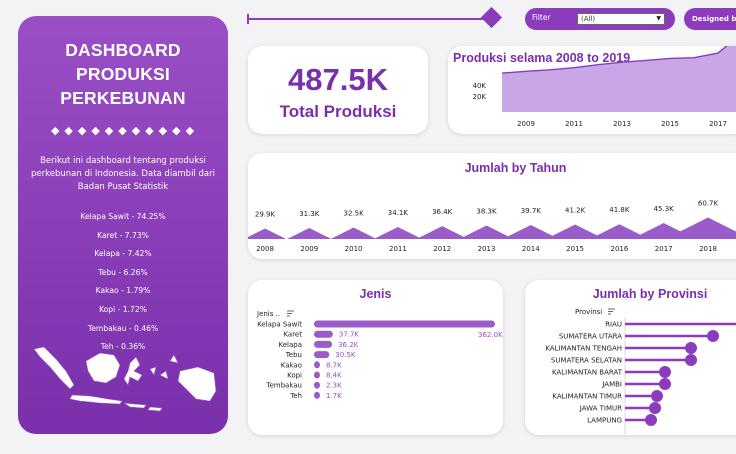 This screenshot has width=736, height=454. Describe the element at coordinates (541, 17) in the screenshot. I see `filter-label: Filter` at that location.